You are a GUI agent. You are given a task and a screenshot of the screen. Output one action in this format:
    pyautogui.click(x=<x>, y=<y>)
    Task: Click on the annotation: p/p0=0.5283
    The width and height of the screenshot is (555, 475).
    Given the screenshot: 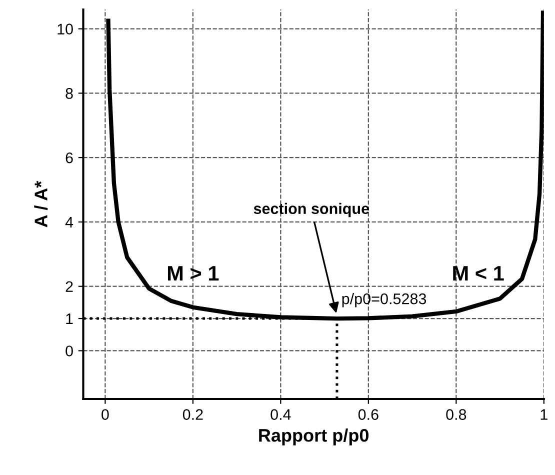 What is the action you would take?
    pyautogui.click(x=384, y=300)
    